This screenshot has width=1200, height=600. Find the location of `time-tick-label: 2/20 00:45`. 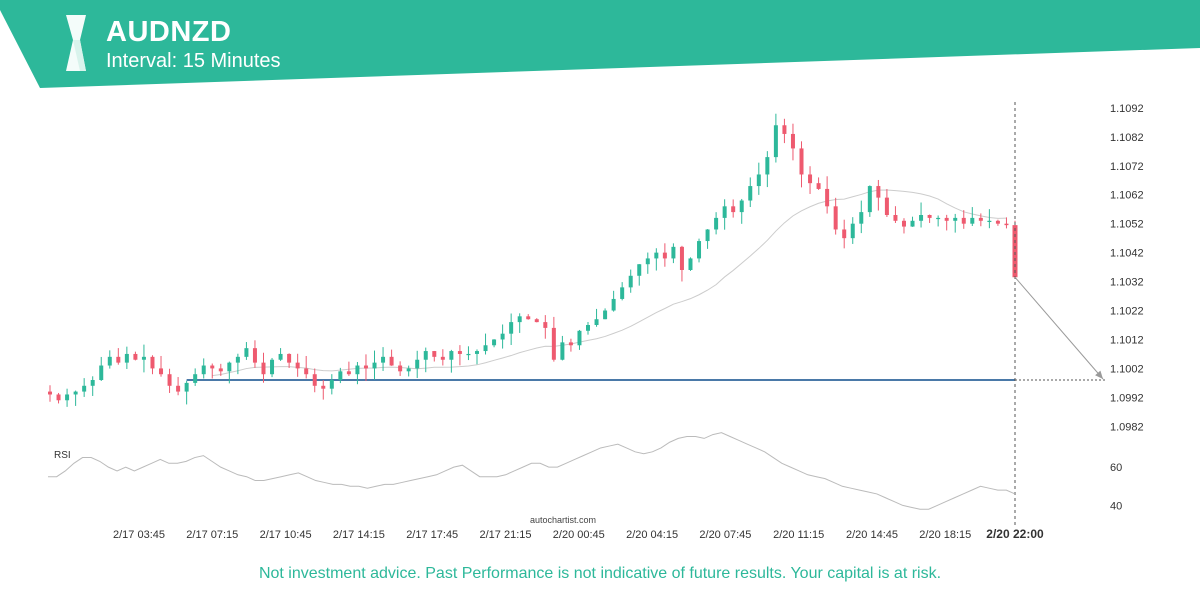

time-tick-label: 2/20 00:45 is located at coordinates (579, 535).